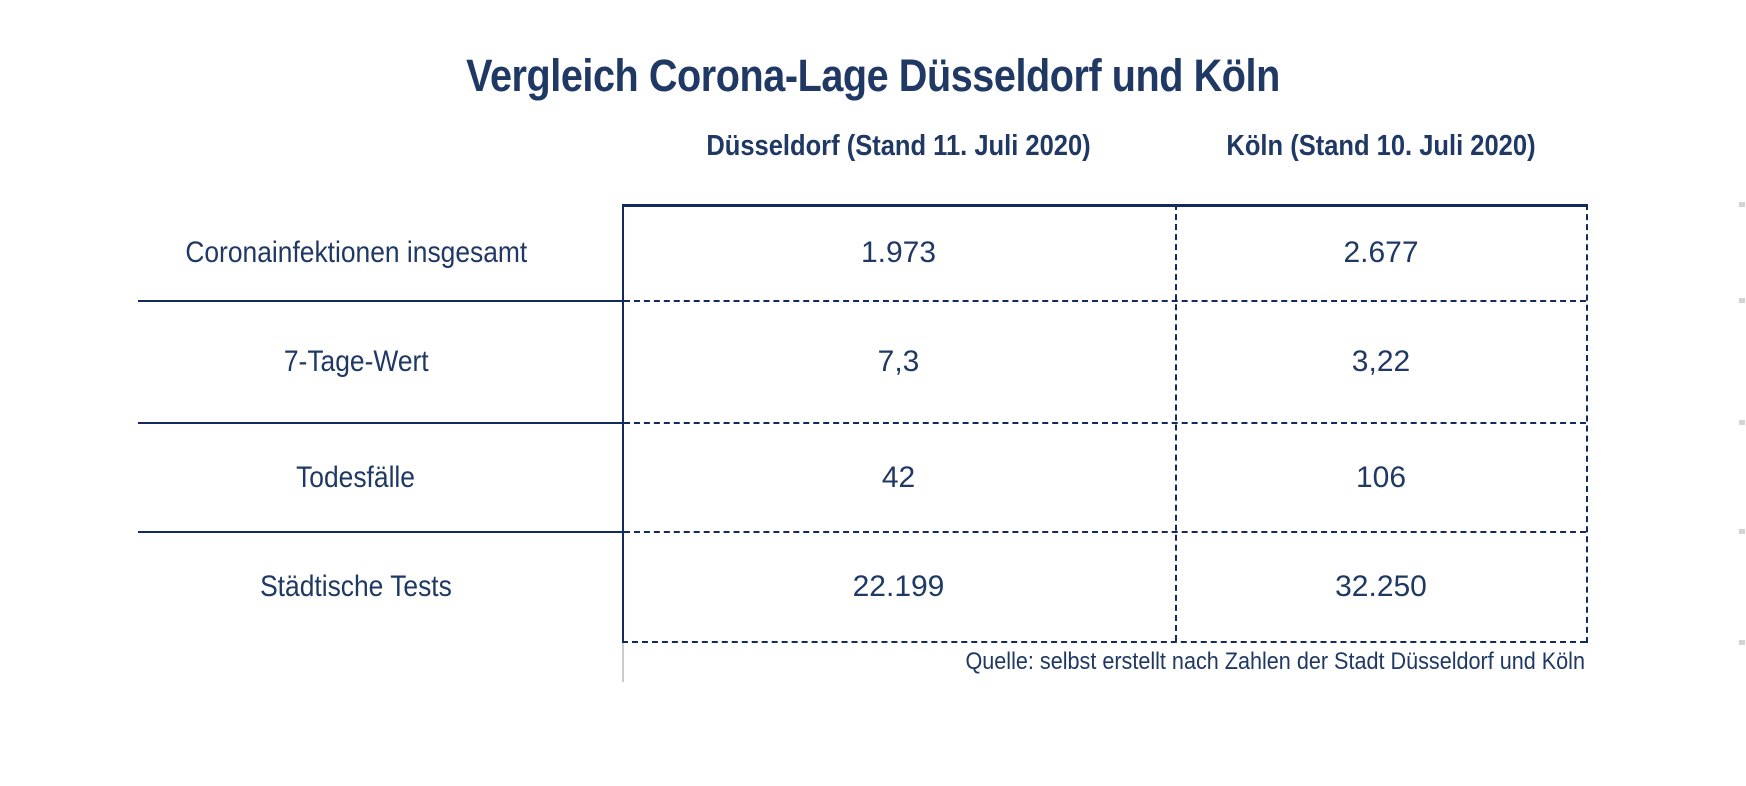 This screenshot has height=786, width=1746. I want to click on cell-infektionen-koeln: 2.677, so click(1381, 252).